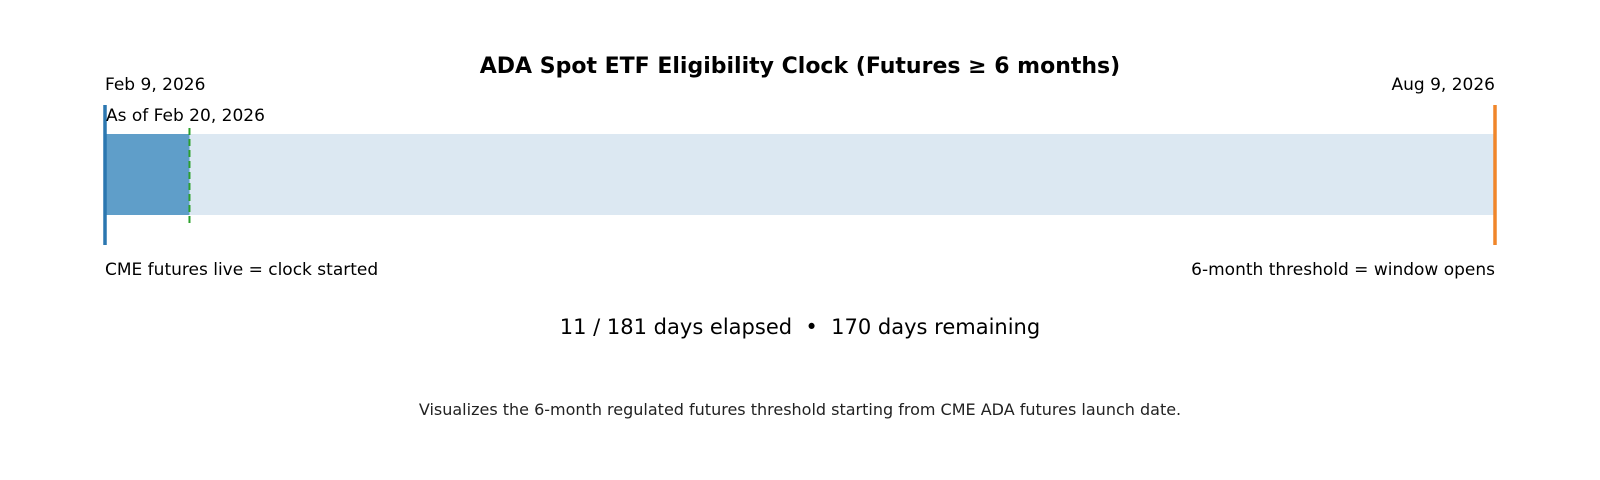 This screenshot has width=1600, height=480. I want to click on start-date-label: Feb 9, 2026, so click(155, 85).